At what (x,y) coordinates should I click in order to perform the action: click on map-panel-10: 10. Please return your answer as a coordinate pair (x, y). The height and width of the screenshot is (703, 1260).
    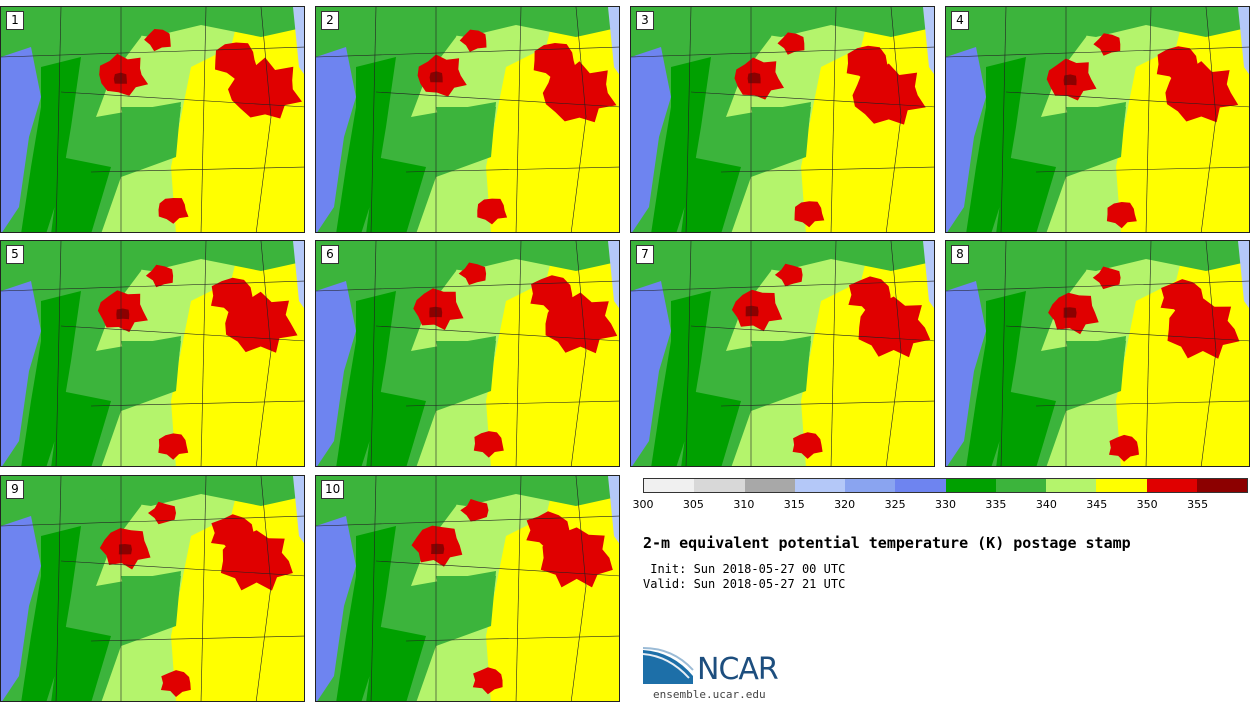
    Looking at the image, I should click on (467, 588).